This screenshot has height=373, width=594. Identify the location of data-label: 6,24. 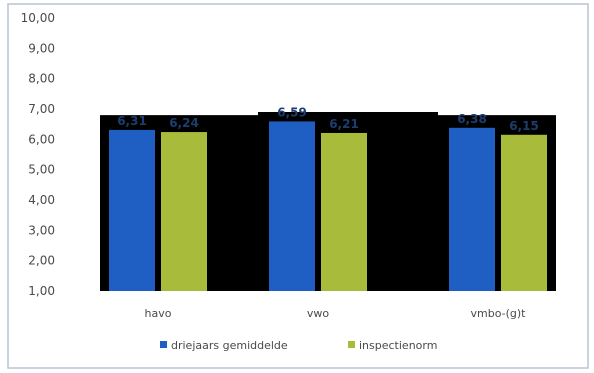
(184, 123).